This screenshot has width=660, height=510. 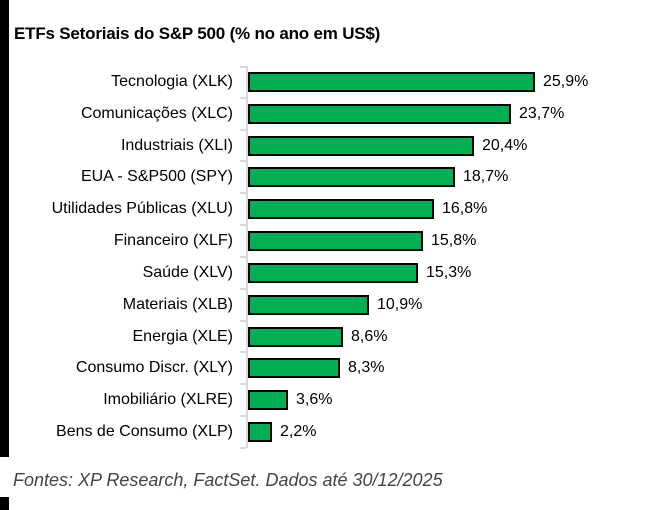 I want to click on value-label: 8,6%, so click(x=369, y=336).